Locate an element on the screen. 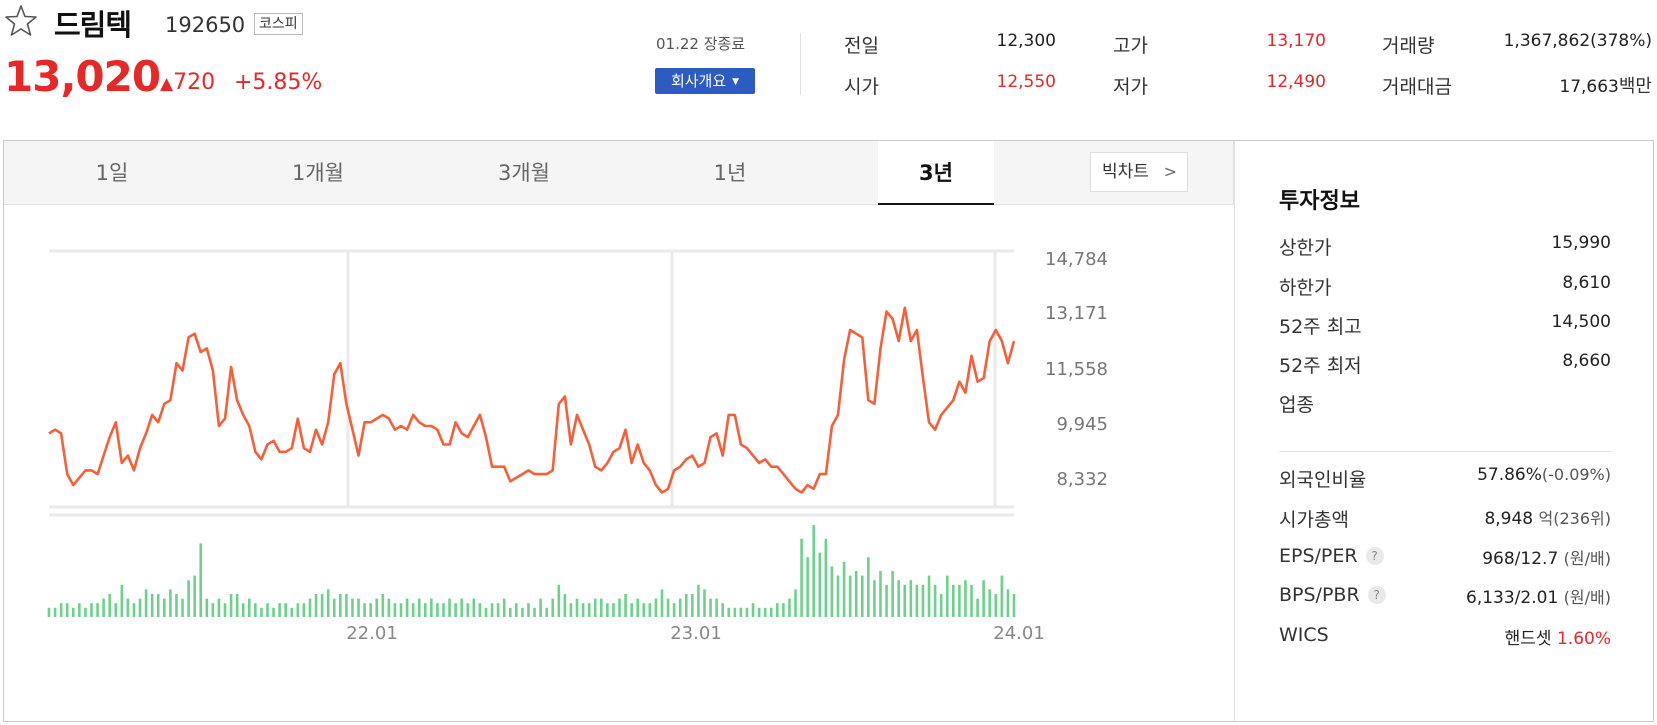 This screenshot has height=725, width=1657. high-value: 13,170 is located at coordinates (1296, 41).